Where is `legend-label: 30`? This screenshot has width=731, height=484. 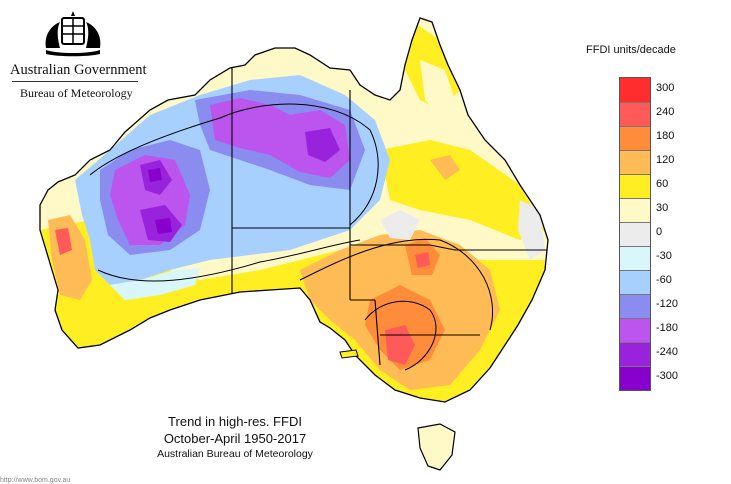
legend-label: 30 is located at coordinates (662, 208).